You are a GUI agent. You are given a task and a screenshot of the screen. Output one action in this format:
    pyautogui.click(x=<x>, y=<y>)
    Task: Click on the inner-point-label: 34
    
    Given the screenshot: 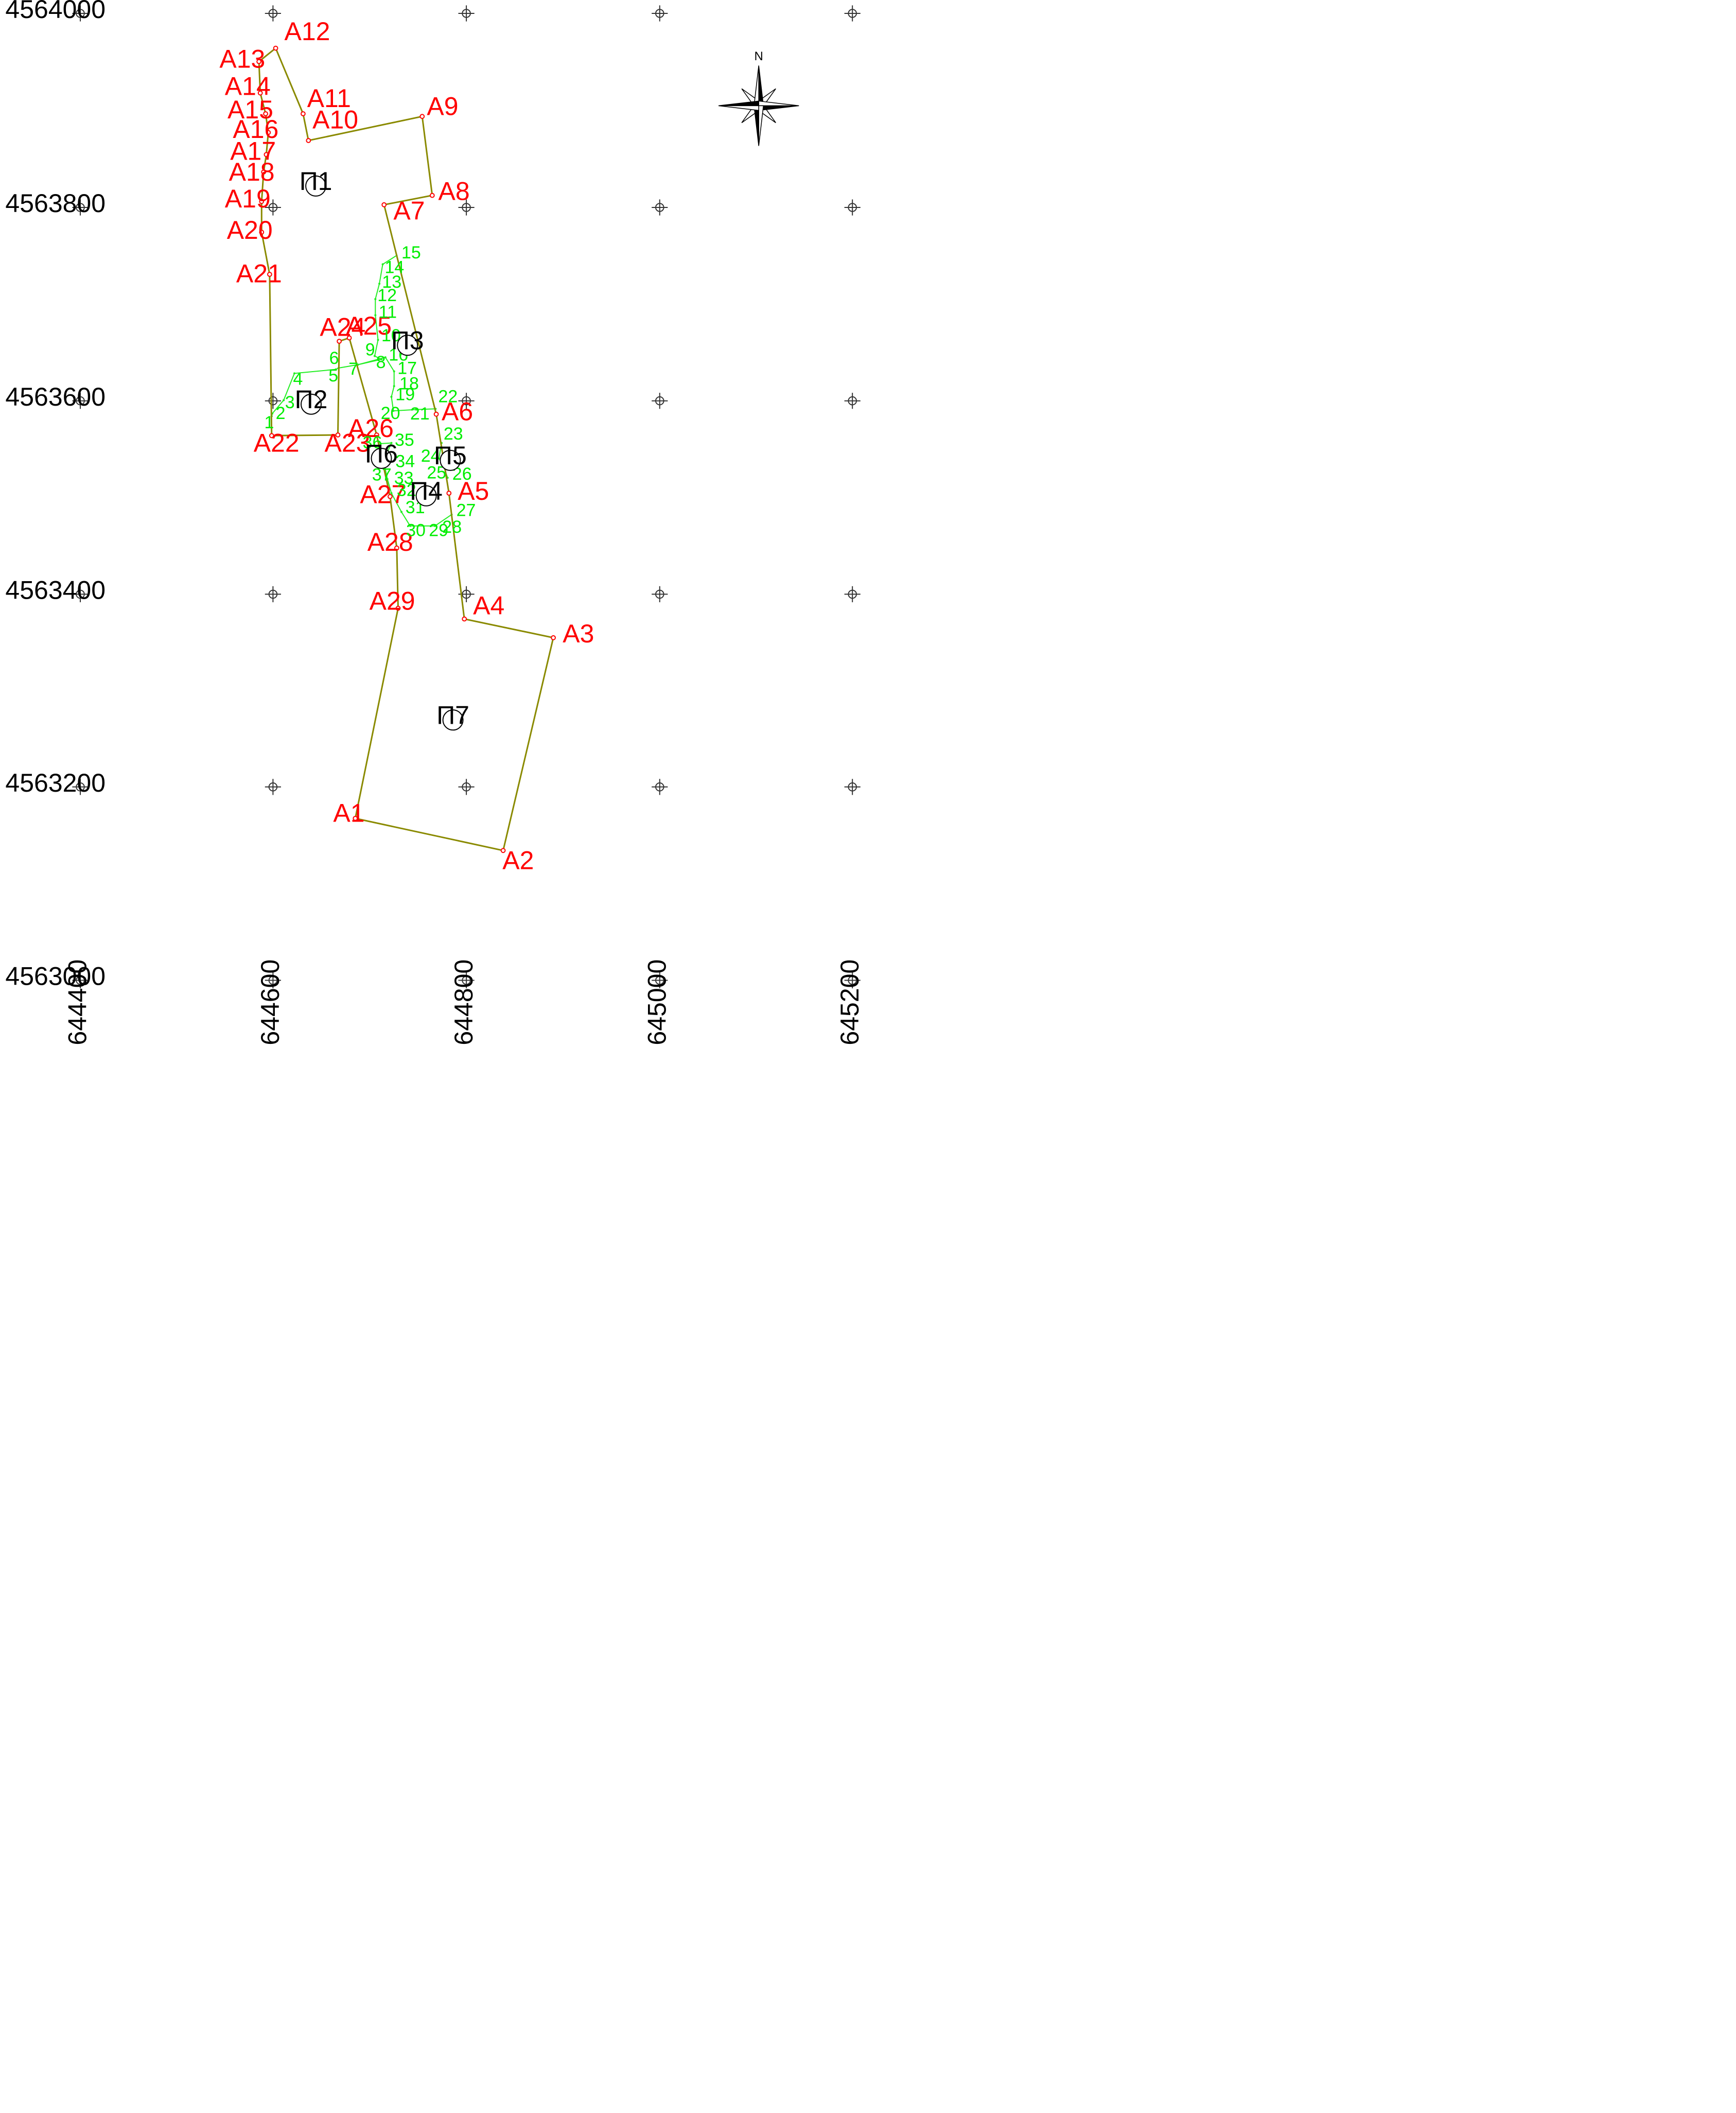 What is the action you would take?
    pyautogui.click(x=405, y=461)
    